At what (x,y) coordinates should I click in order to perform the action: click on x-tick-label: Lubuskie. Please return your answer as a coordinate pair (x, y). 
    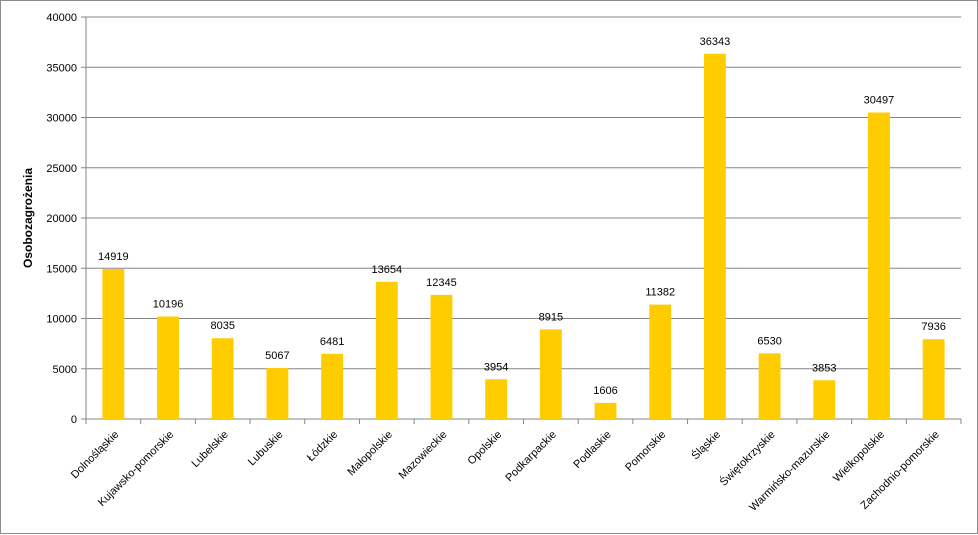
    Looking at the image, I should click on (266, 449).